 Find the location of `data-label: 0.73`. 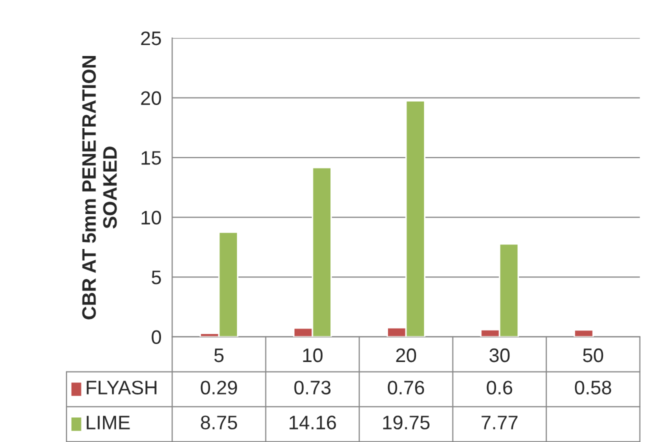

data-label: 0.73 is located at coordinates (312, 387).